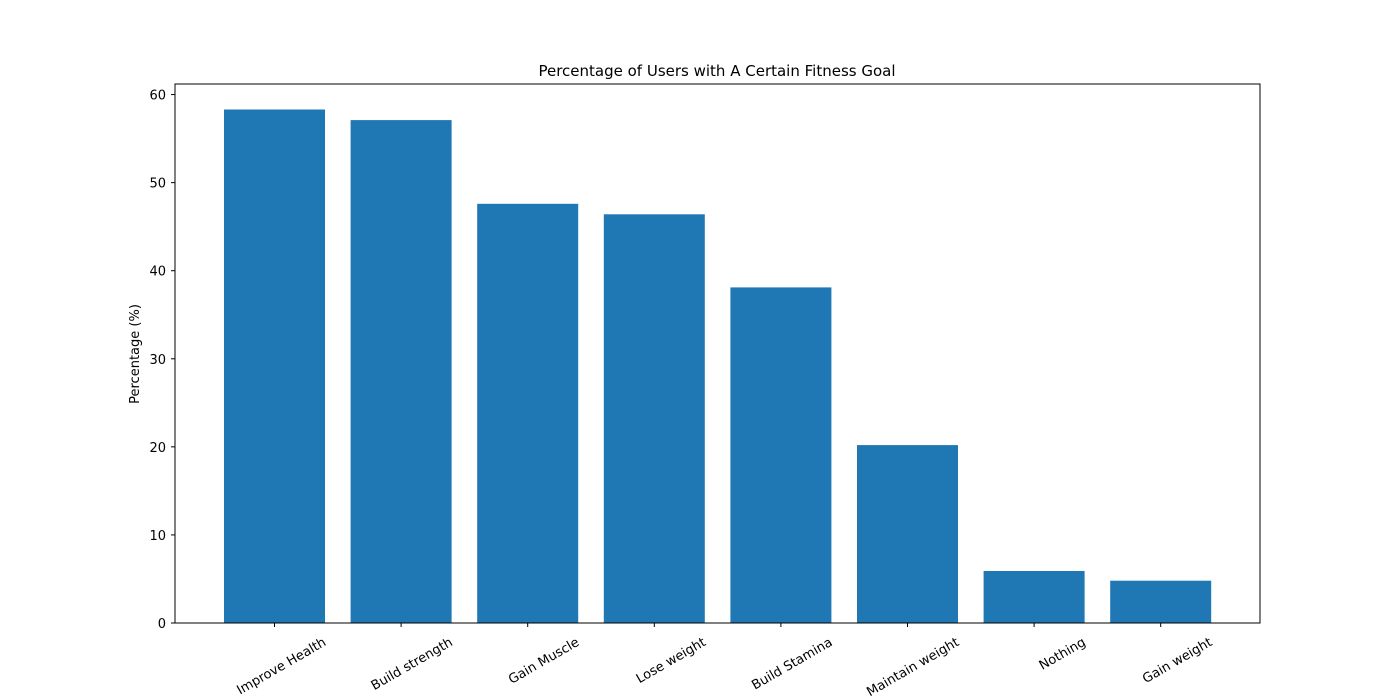  Describe the element at coordinates (912, 667) in the screenshot. I see `x-tick-label: Maintain weight` at that location.